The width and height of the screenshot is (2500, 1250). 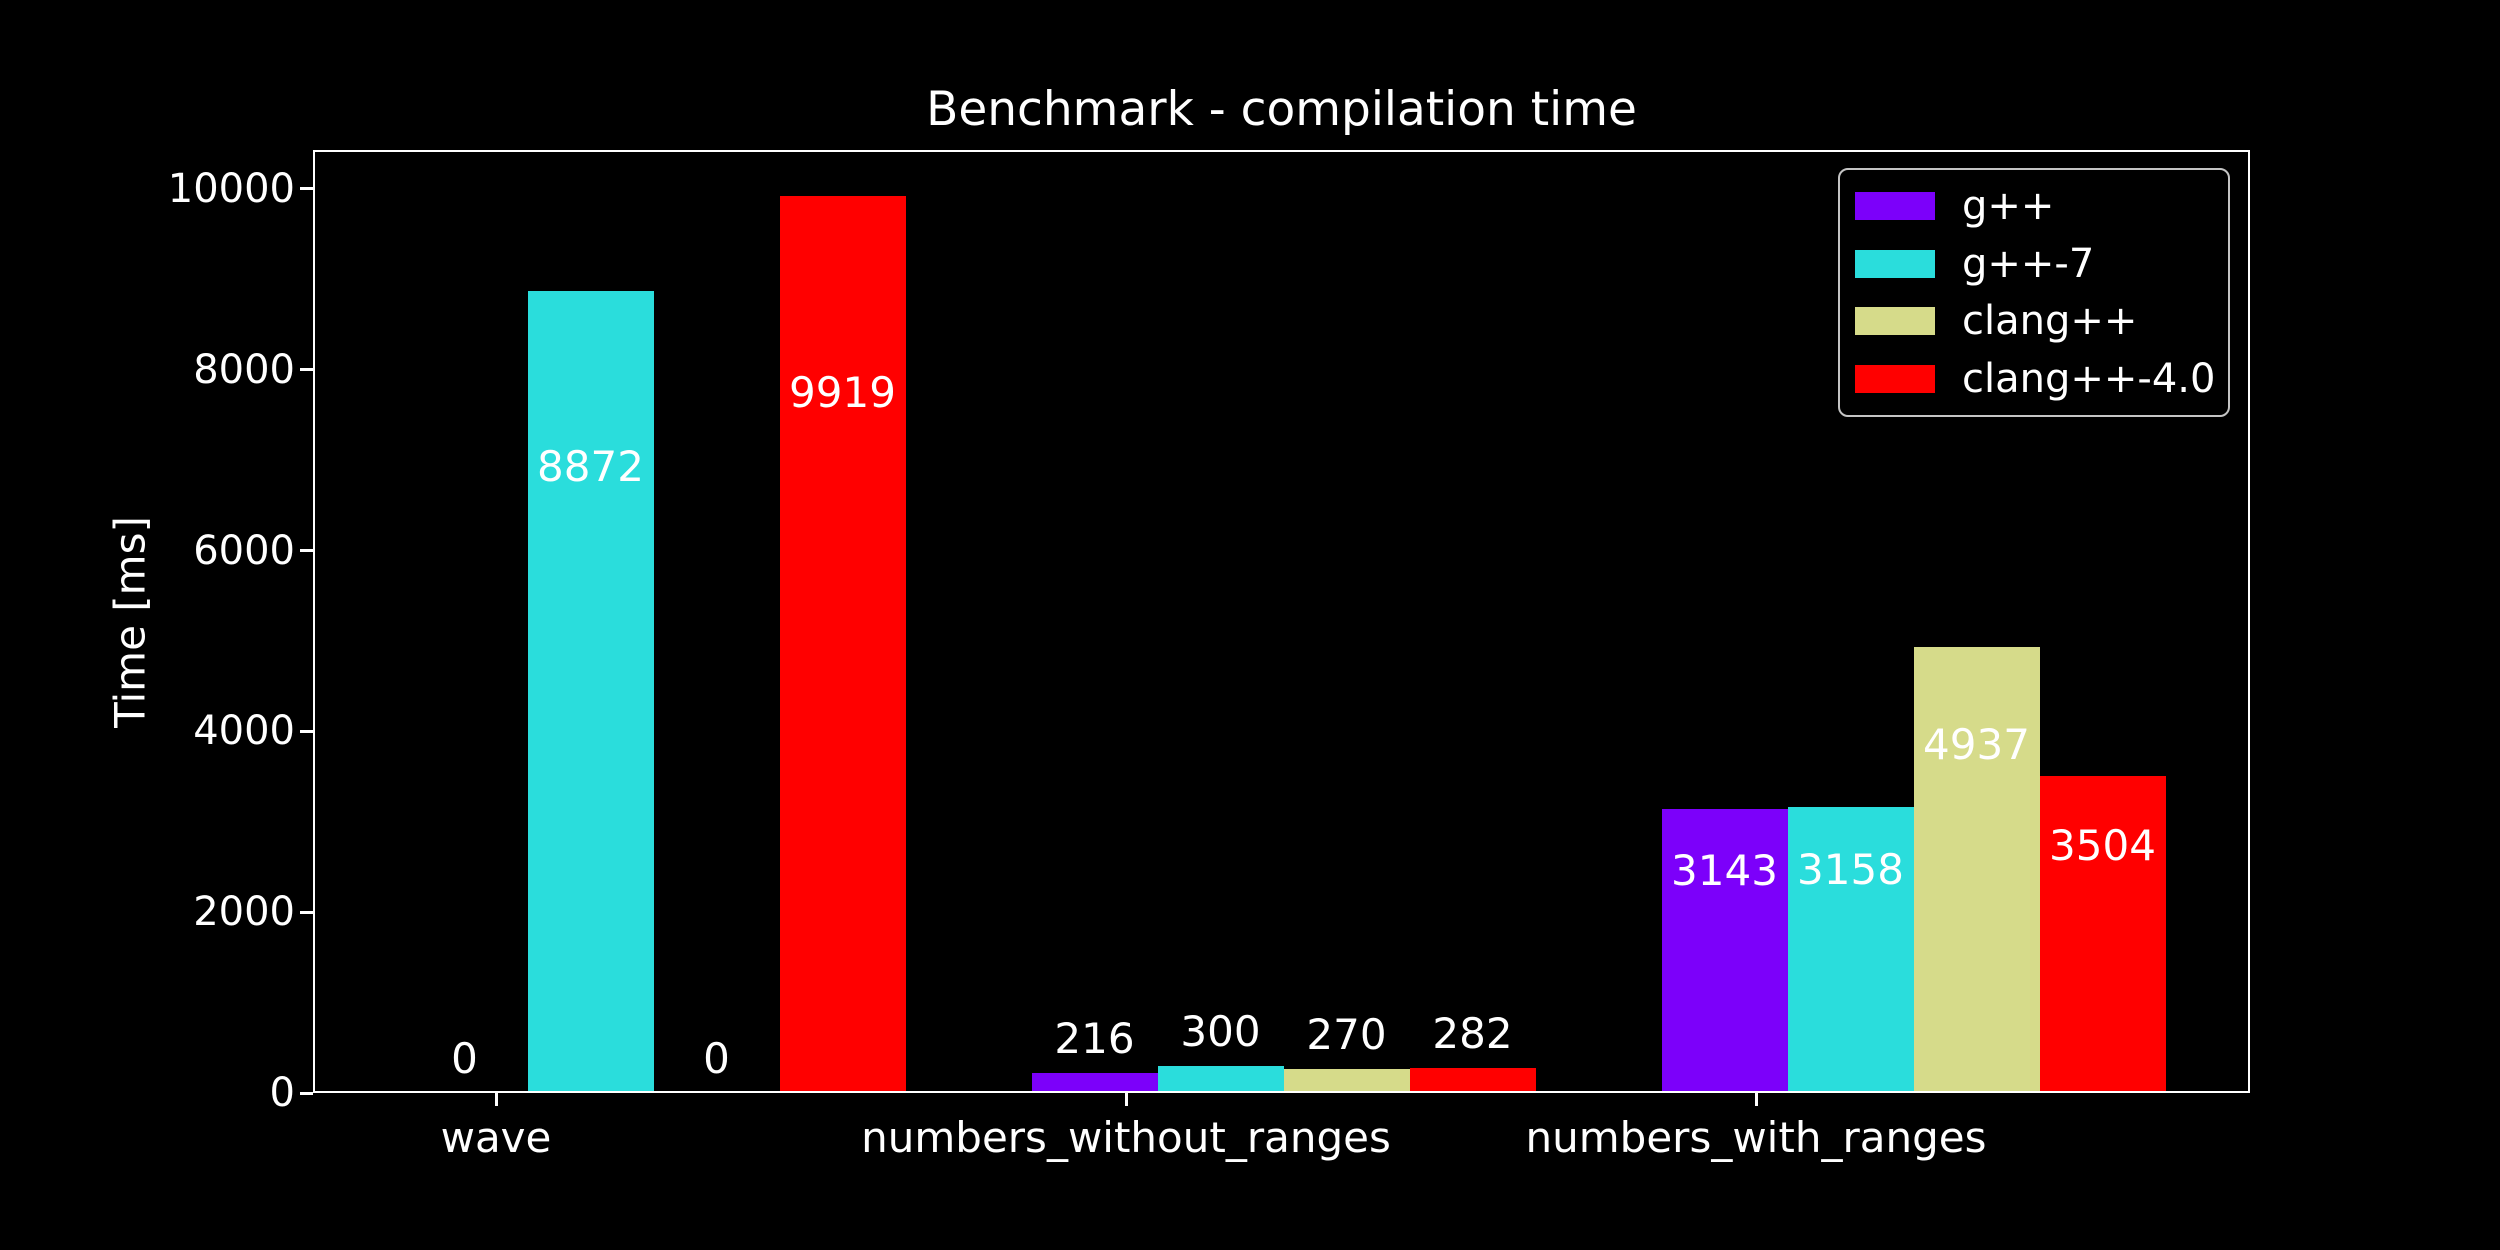 What do you see at coordinates (1126, 1137) in the screenshot?
I see `x-tick-label: numbers_without_ranges` at bounding box center [1126, 1137].